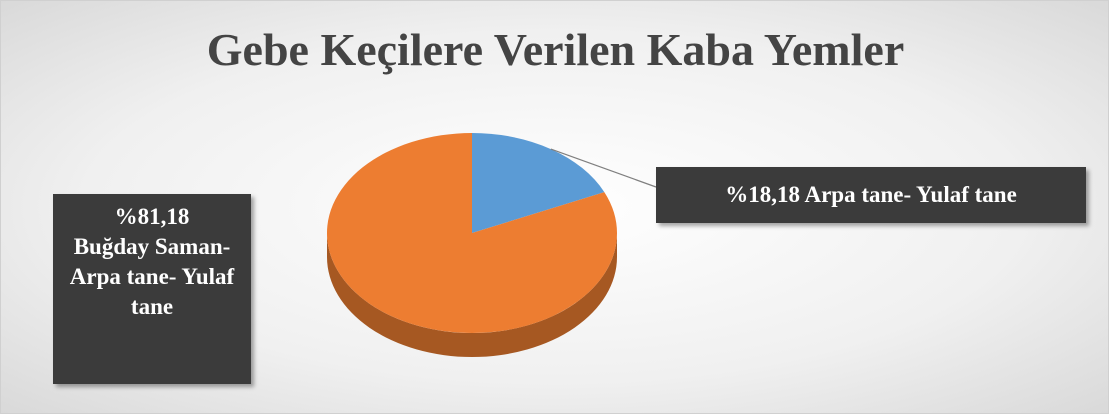 The height and width of the screenshot is (414, 1109). Describe the element at coordinates (555, 49) in the screenshot. I see `chart-title: Gebe Keçilere Verilen Kaba Yemler` at that location.